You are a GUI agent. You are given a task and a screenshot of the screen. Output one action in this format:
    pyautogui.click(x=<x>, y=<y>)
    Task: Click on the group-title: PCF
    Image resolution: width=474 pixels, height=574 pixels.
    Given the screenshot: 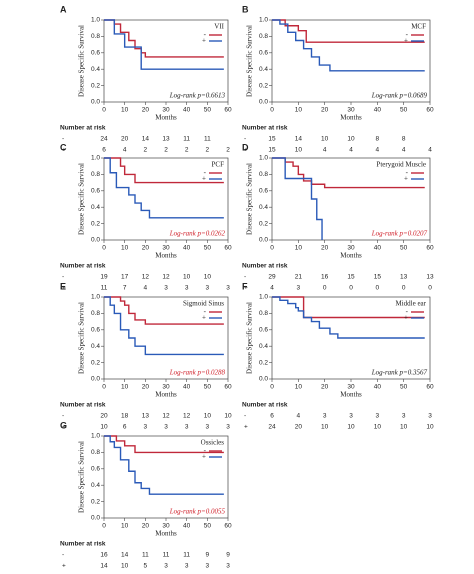 What is the action you would take?
    pyautogui.click(x=218, y=165)
    